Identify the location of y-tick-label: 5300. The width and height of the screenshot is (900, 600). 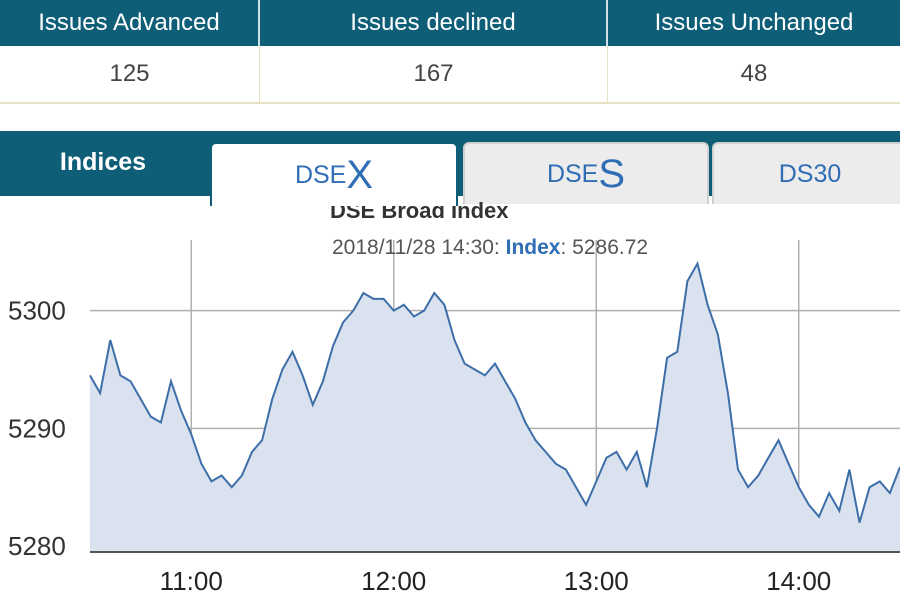
(37, 311).